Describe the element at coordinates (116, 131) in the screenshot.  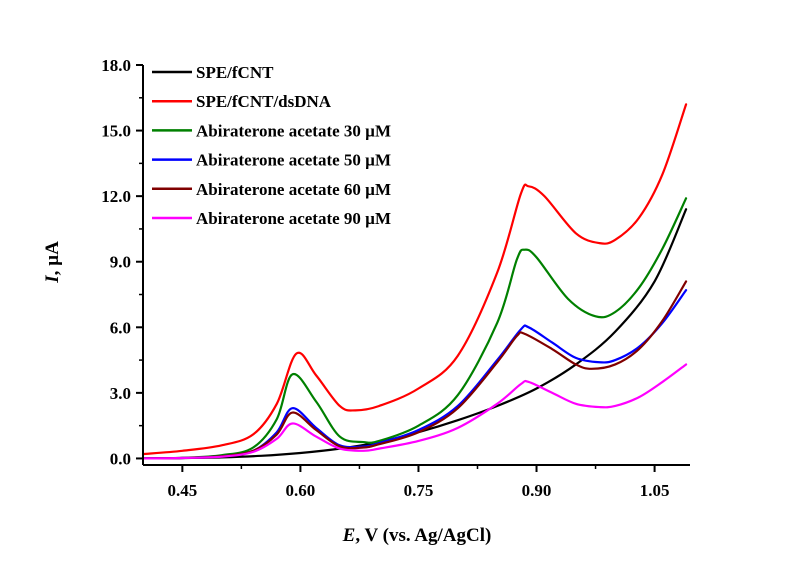
I see `y-tick-label: 15.0` at that location.